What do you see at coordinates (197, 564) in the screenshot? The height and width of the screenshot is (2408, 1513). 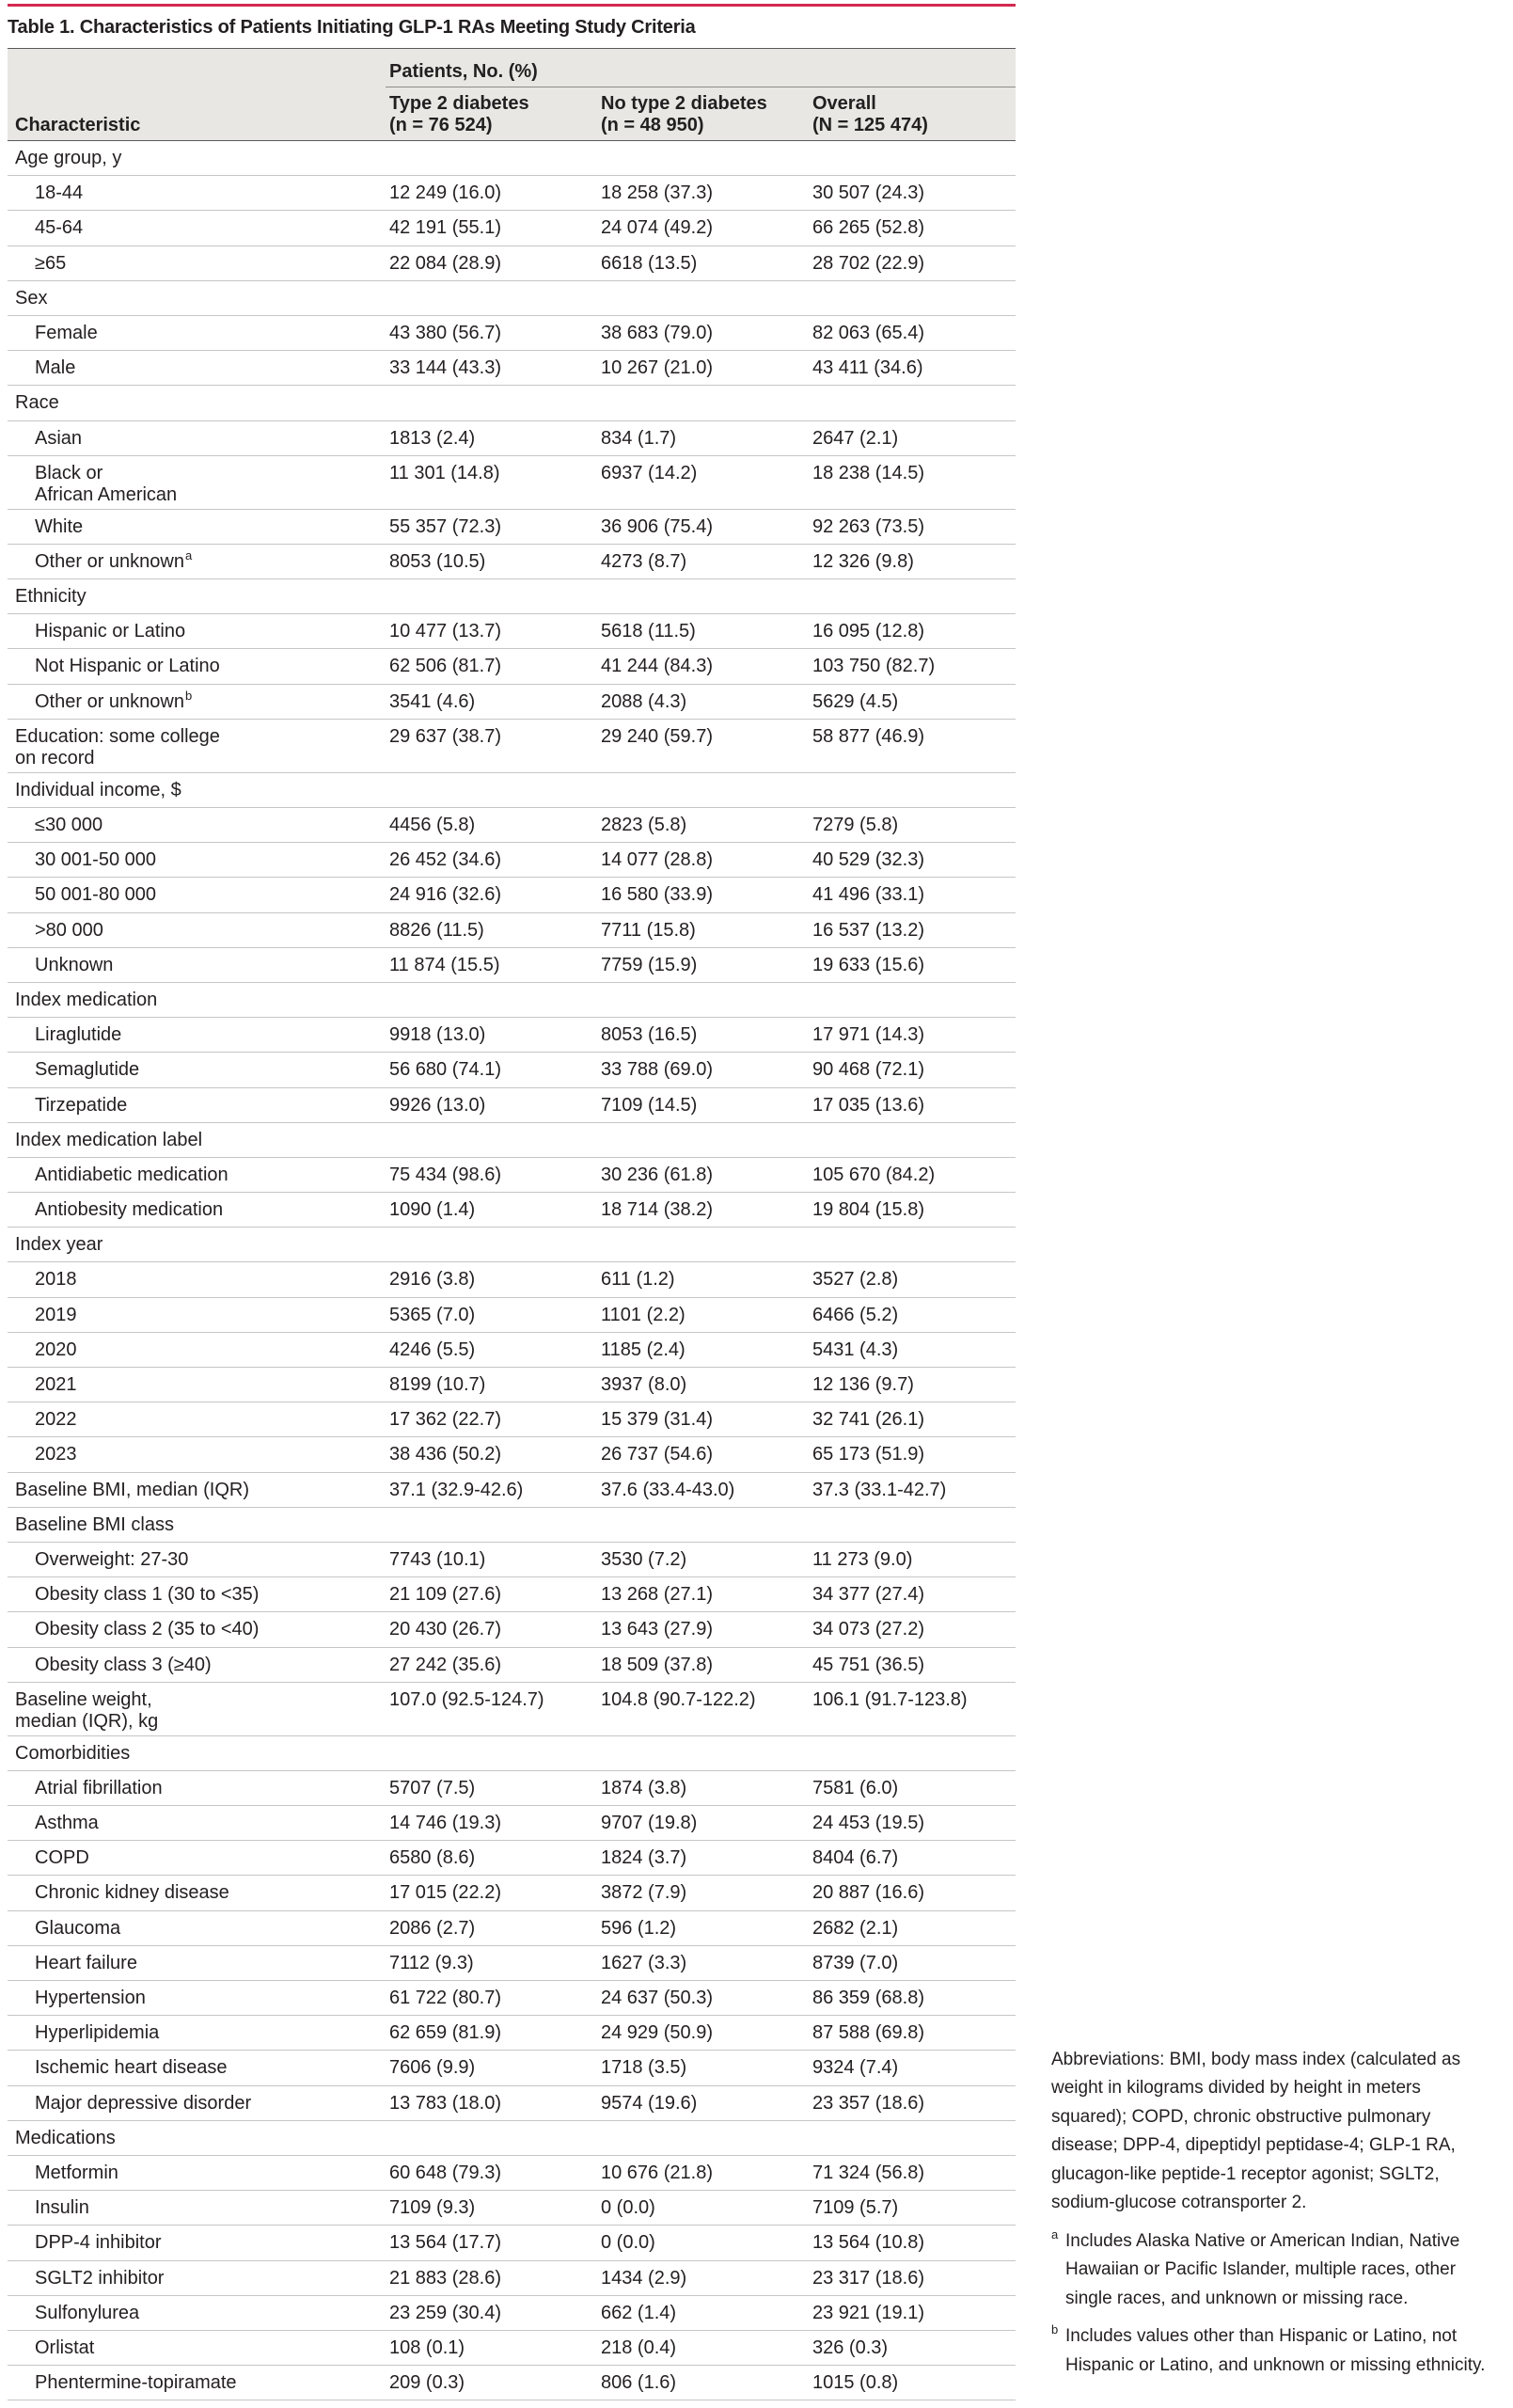 I see `characteristic-cell: Other or unknowna` at bounding box center [197, 564].